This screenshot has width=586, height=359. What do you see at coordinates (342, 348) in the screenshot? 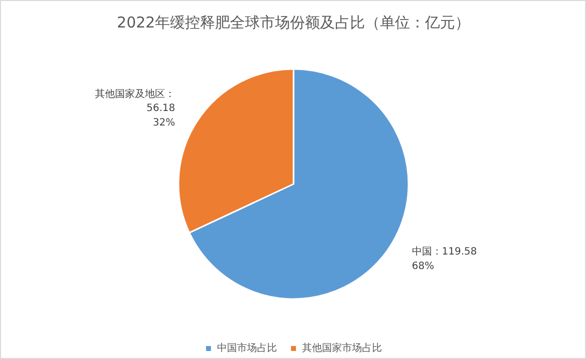
I see `legend-label: 其他国家市场占比` at bounding box center [342, 348].